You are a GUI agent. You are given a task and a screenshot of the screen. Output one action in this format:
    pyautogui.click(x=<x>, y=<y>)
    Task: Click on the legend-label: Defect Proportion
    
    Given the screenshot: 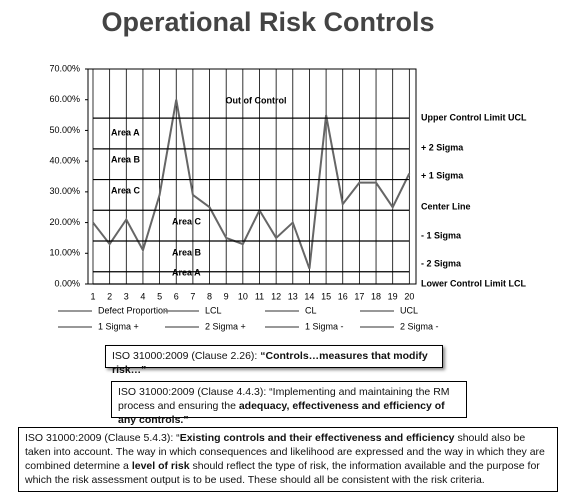 What is the action you would take?
    pyautogui.click(x=133, y=310)
    